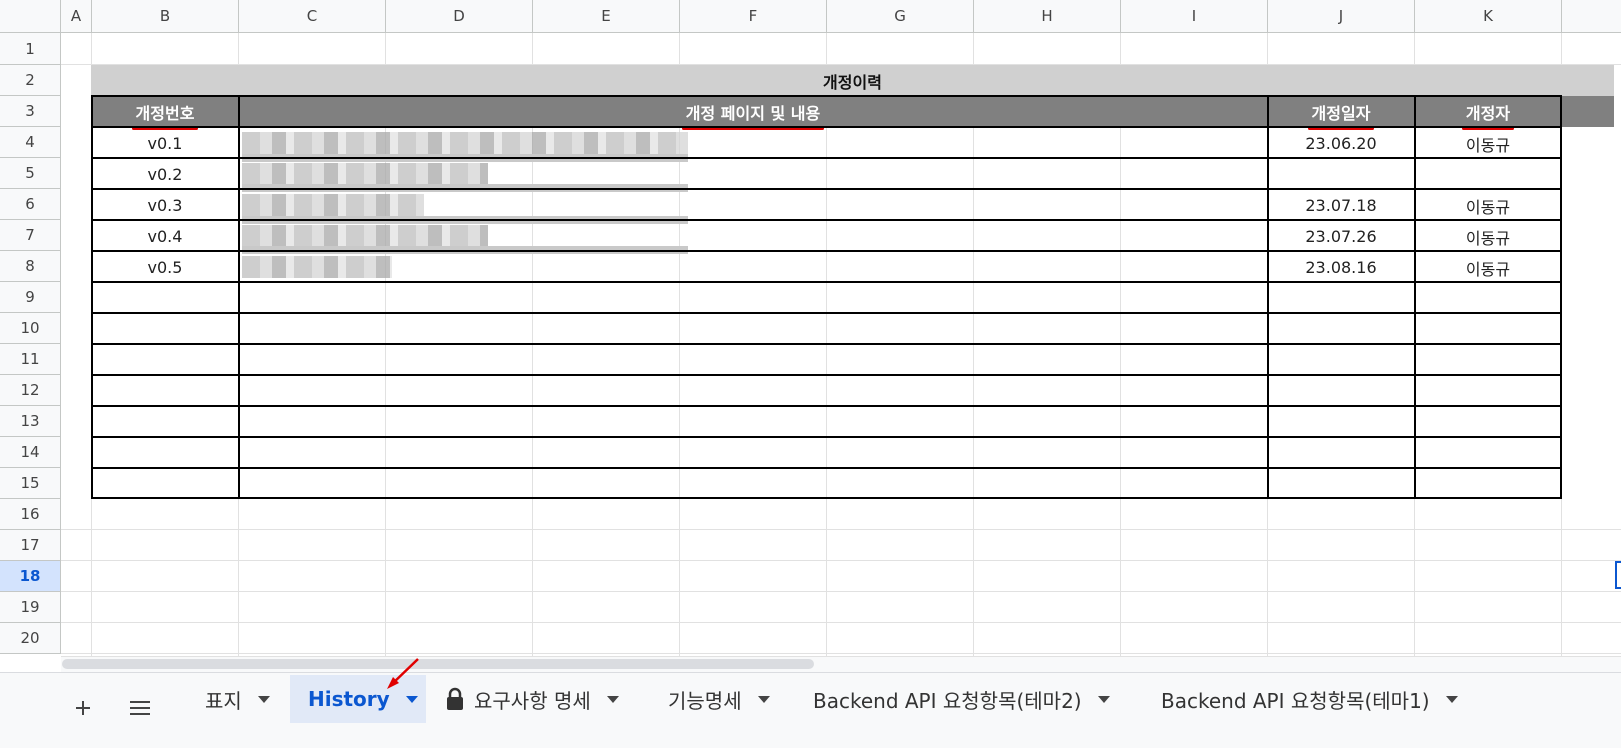  I want to click on row-header-14: 14, so click(30, 452).